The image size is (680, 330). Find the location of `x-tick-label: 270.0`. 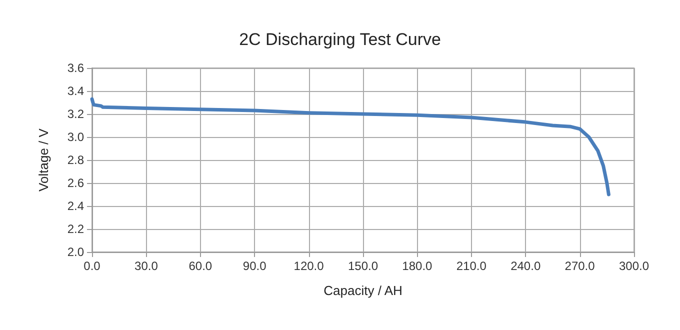

x-tick-label: 270.0 is located at coordinates (580, 266).